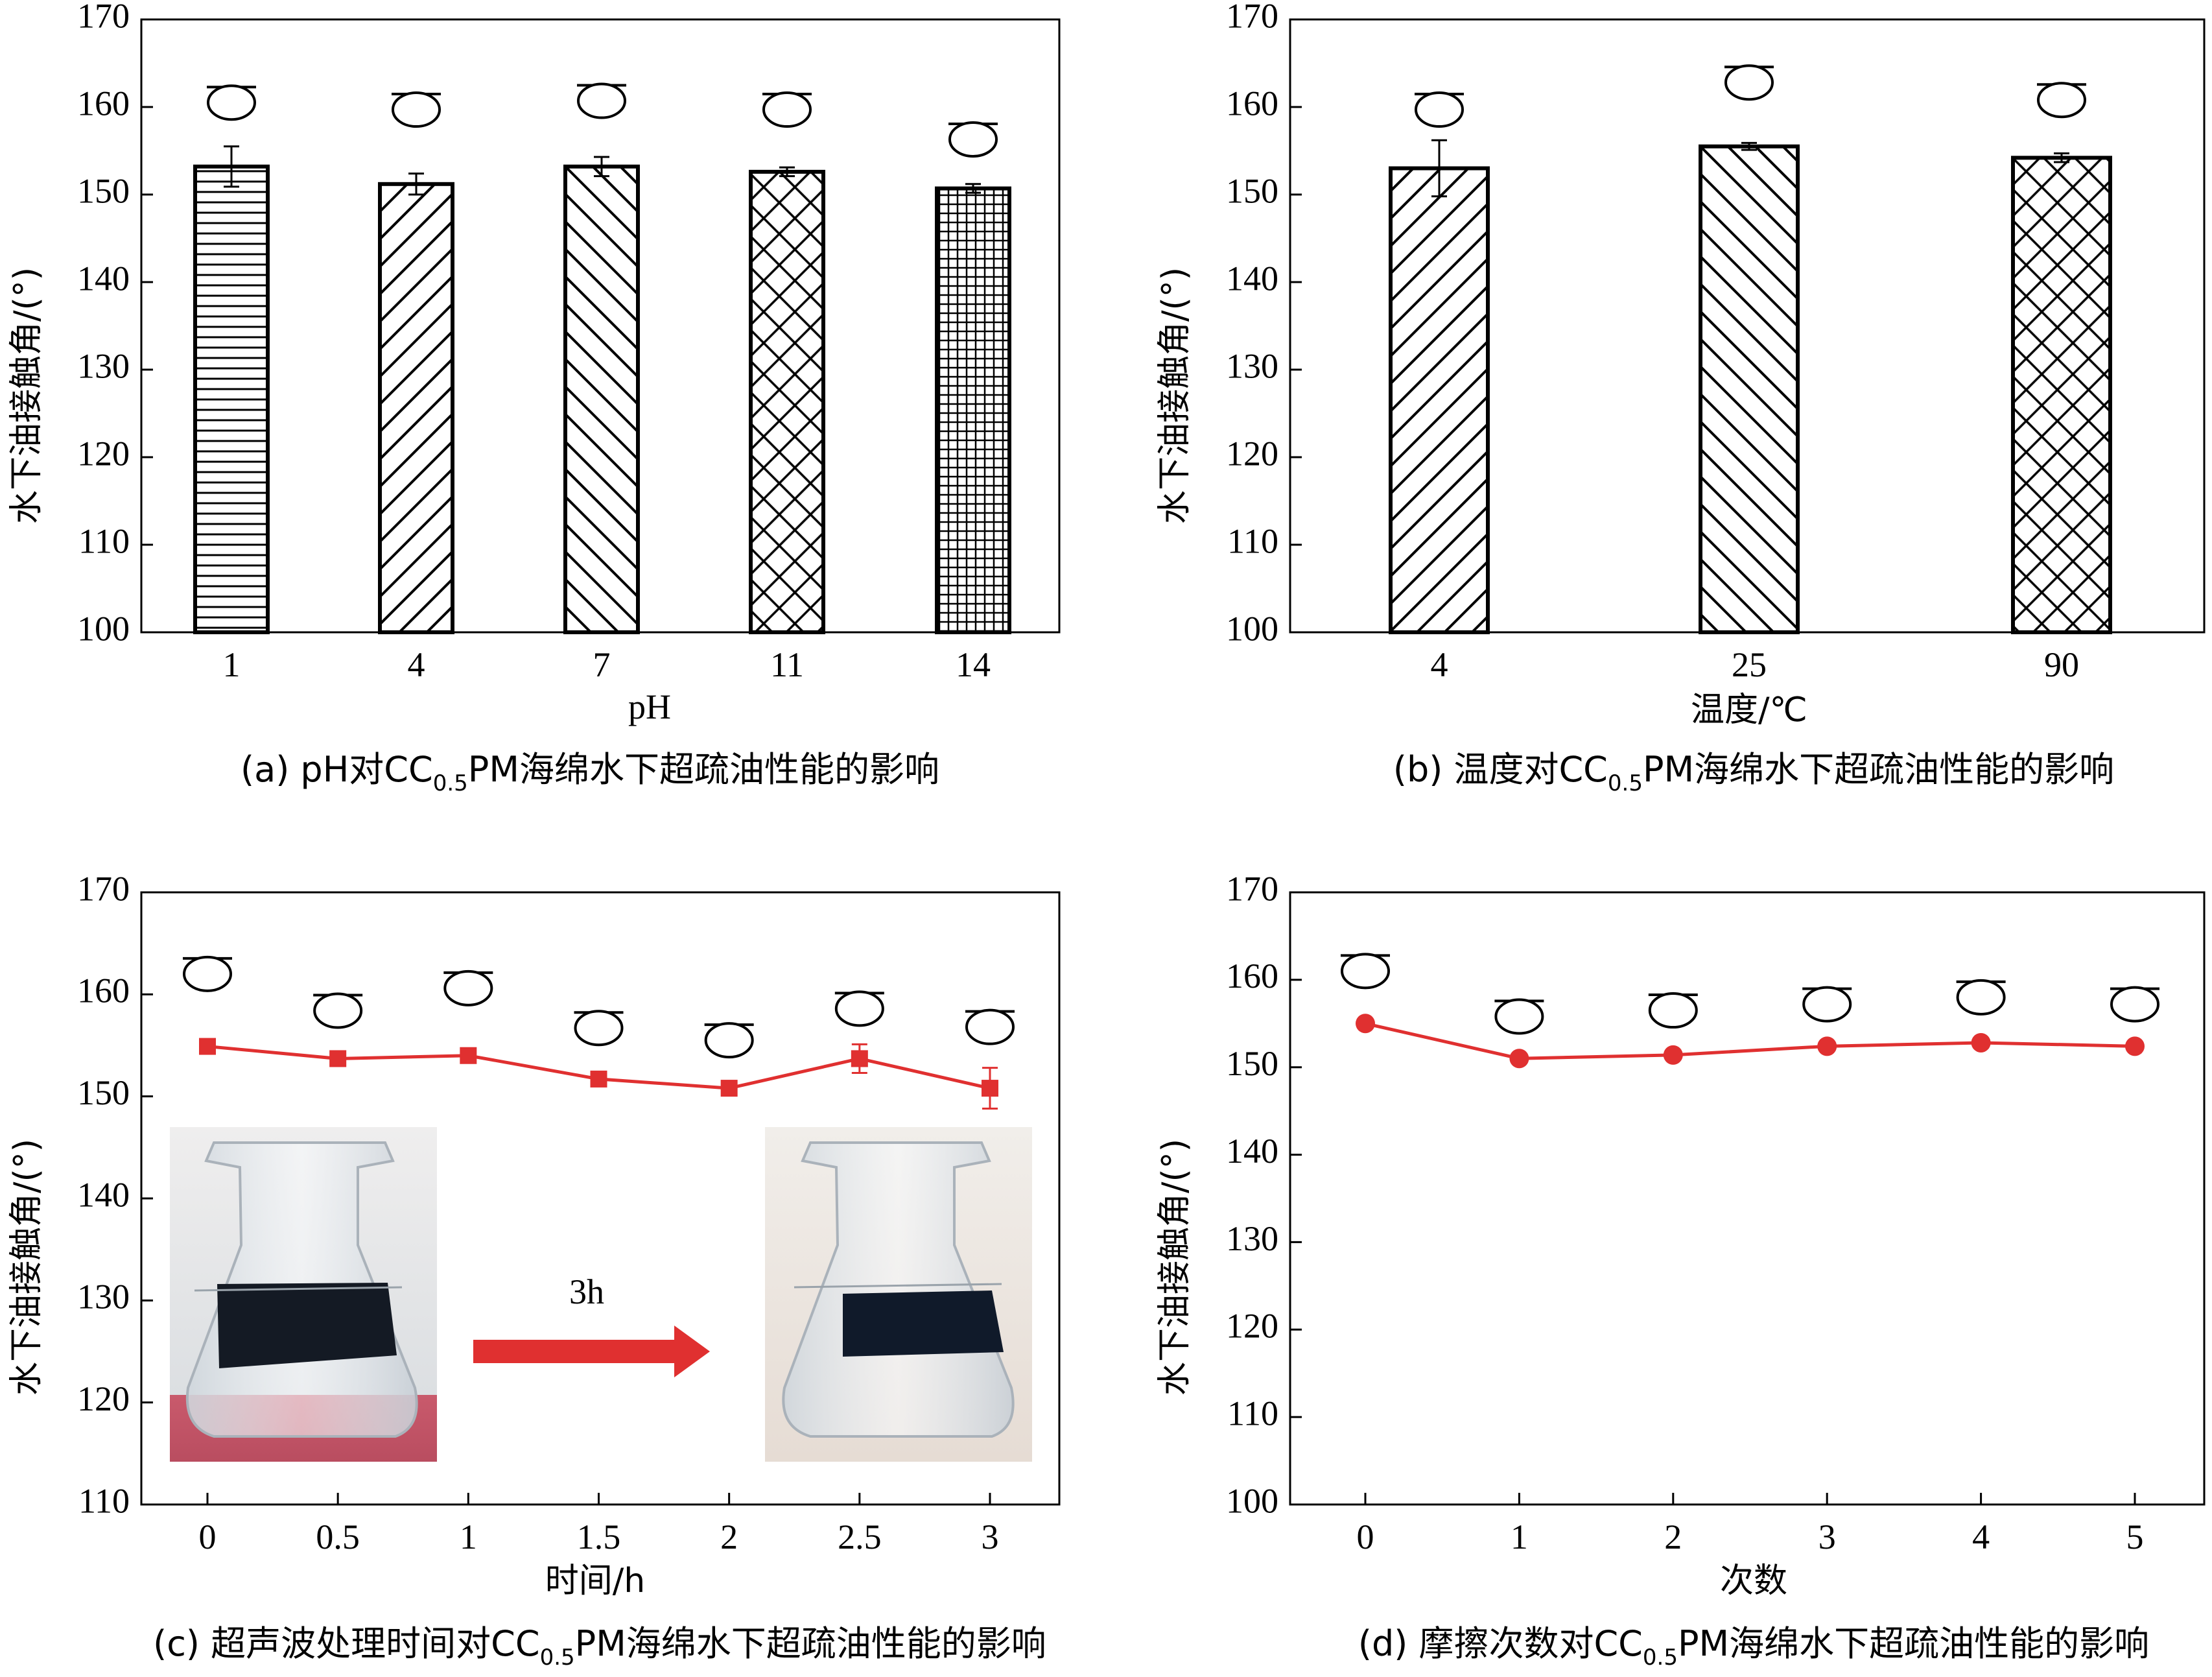  I want to click on x-tick-label-d: 0, so click(1365, 1537).